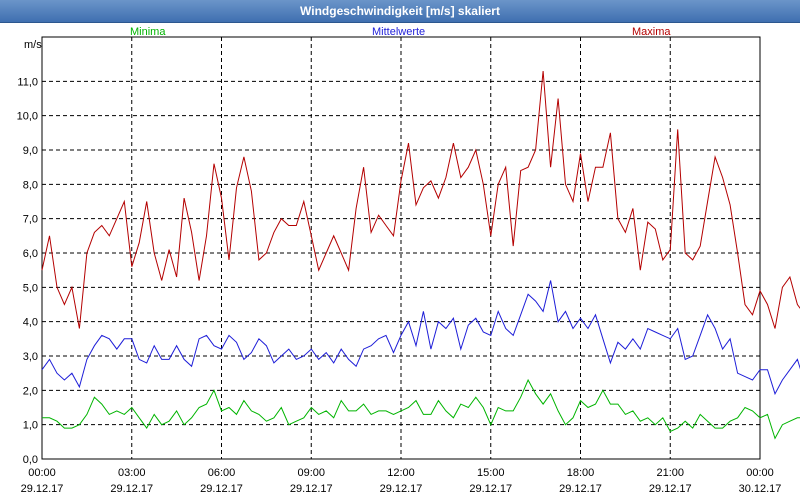  What do you see at coordinates (30, 288) in the screenshot?
I see `y-tick-label: 5,0` at bounding box center [30, 288].